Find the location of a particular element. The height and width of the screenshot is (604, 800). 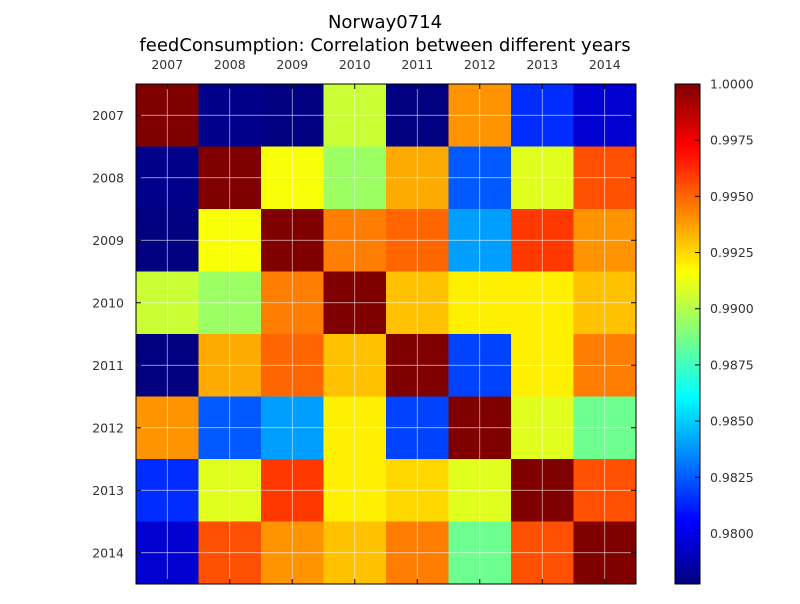

y-tick-label: 2010 is located at coordinates (108, 302).